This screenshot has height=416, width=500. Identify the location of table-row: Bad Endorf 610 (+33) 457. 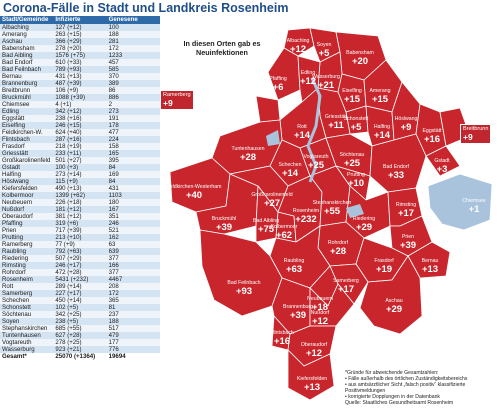
(80, 62).